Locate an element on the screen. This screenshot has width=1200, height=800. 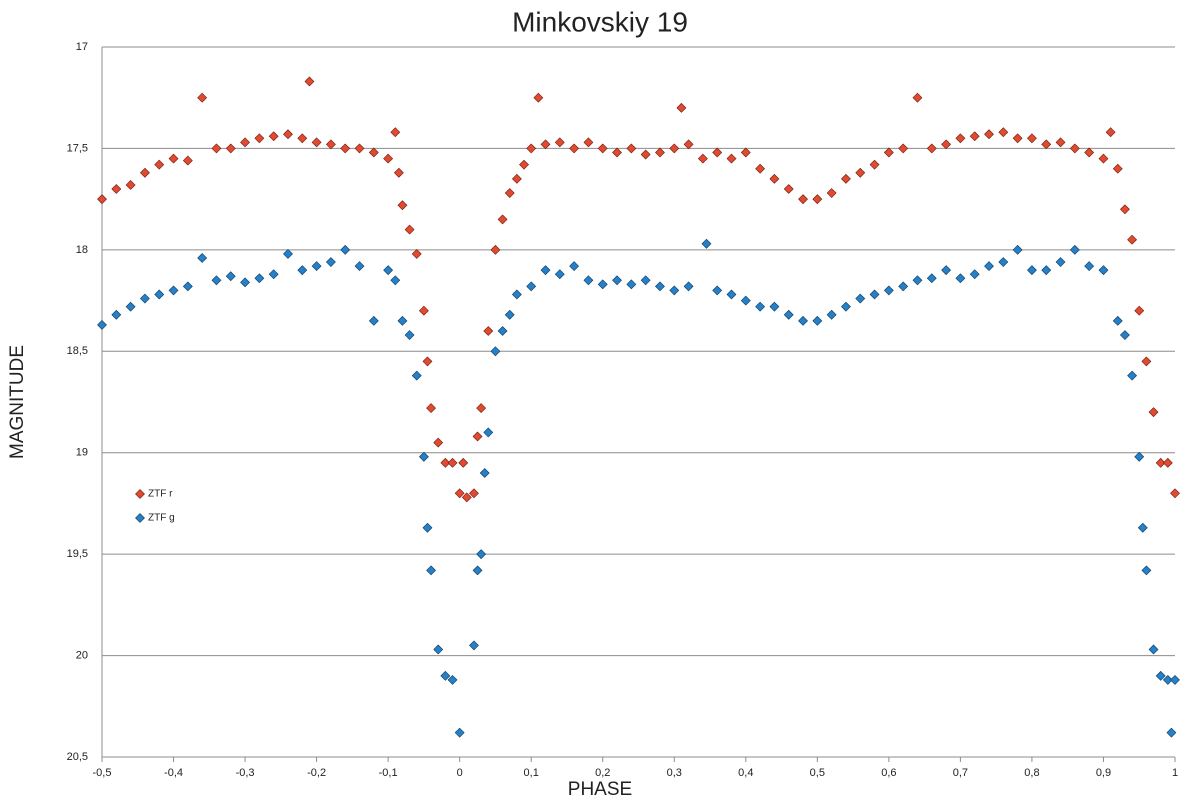
y-axis-label: MAGNITUDE is located at coordinates (17, 402).